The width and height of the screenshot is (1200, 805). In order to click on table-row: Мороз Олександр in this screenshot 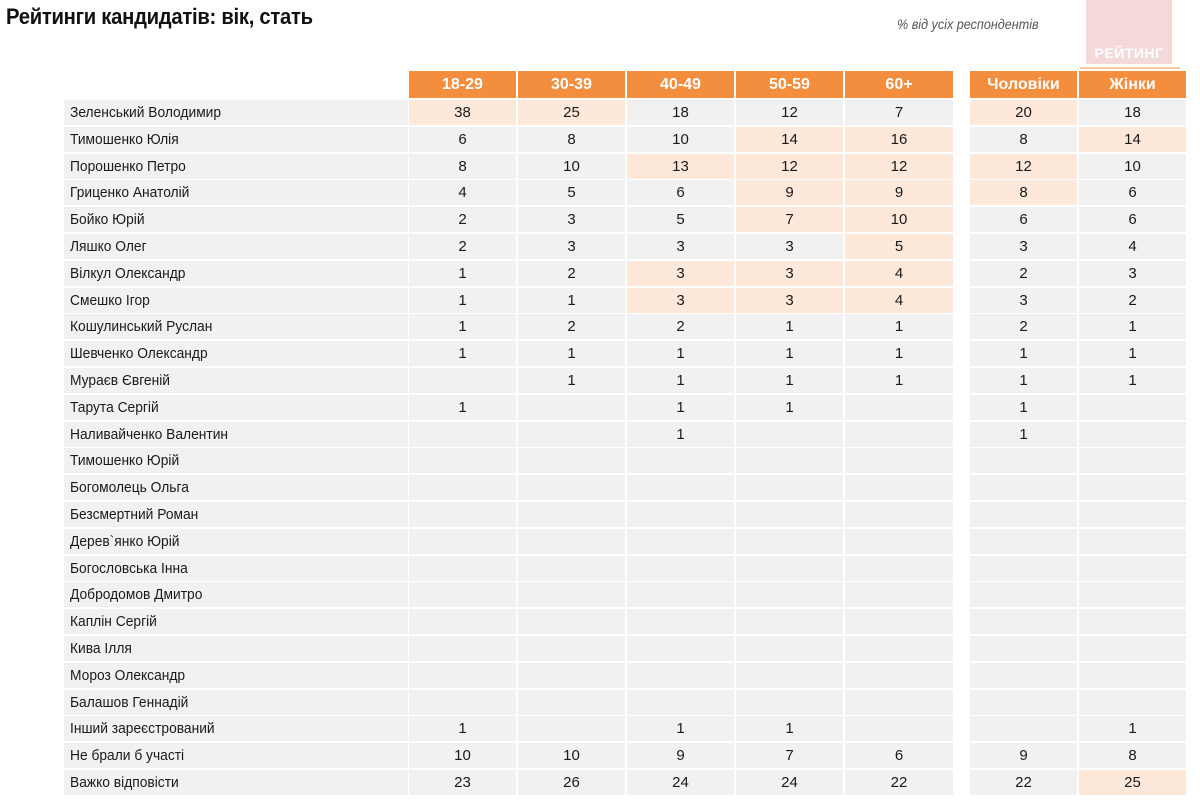, I will do `click(625, 675)`.